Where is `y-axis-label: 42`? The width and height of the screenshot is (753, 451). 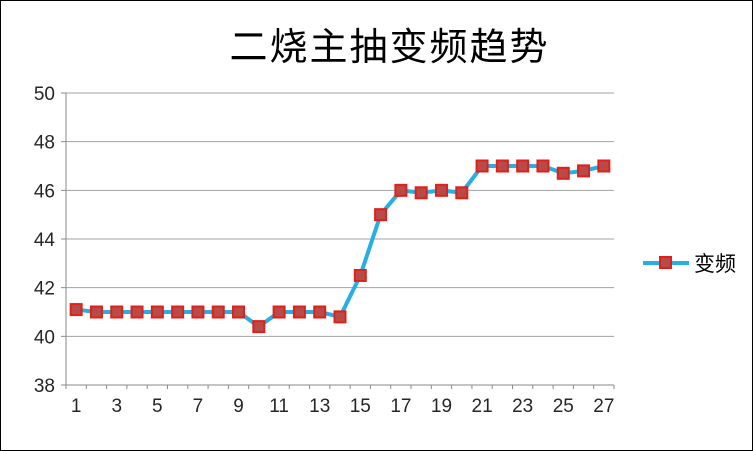 y-axis-label: 42 is located at coordinates (44, 289).